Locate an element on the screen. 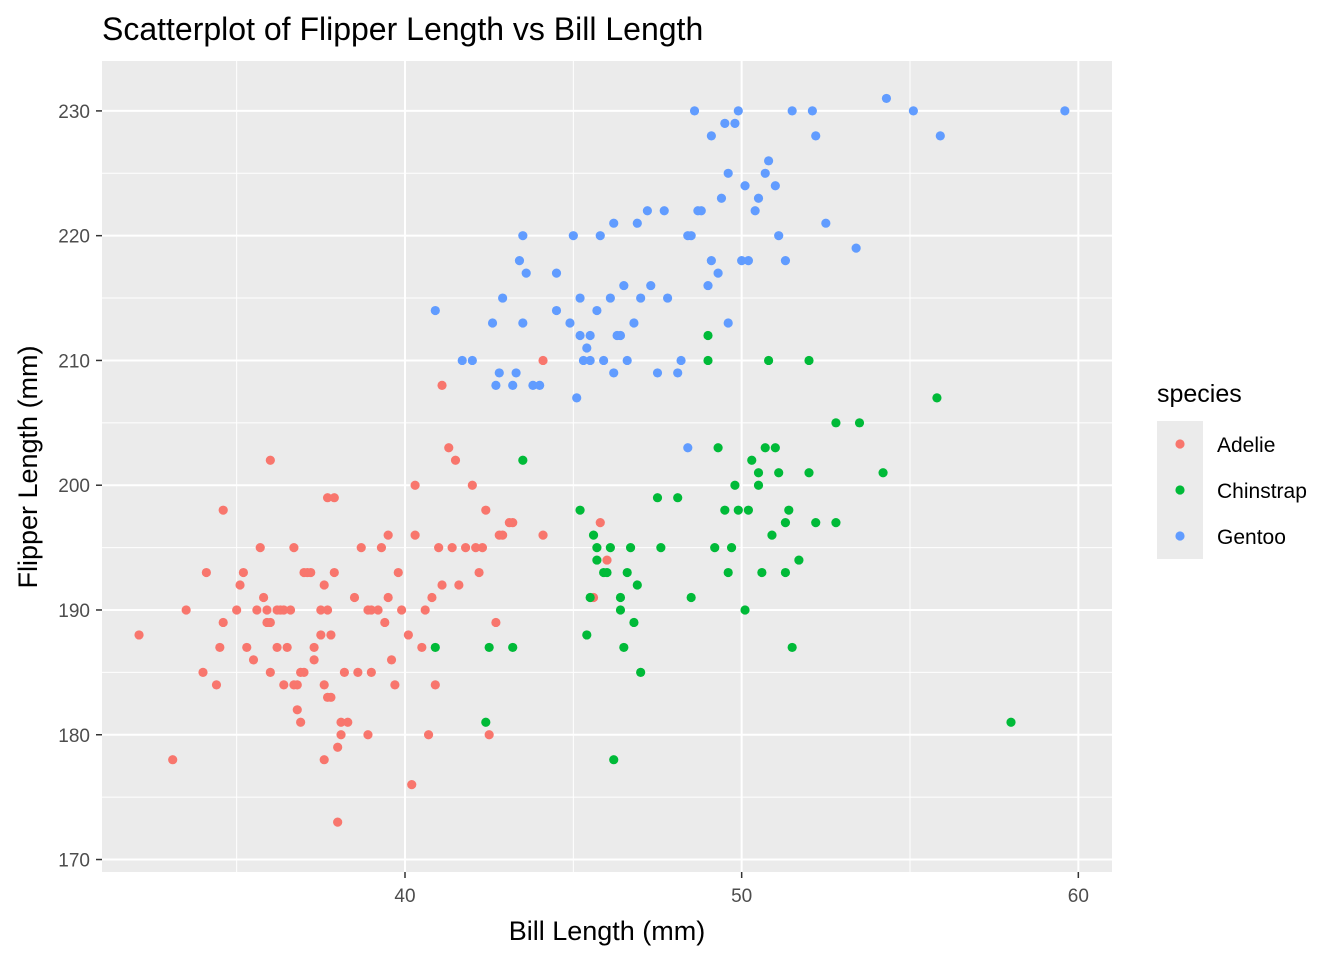  legend-label-gentoo: Gentoo is located at coordinates (1251, 537).